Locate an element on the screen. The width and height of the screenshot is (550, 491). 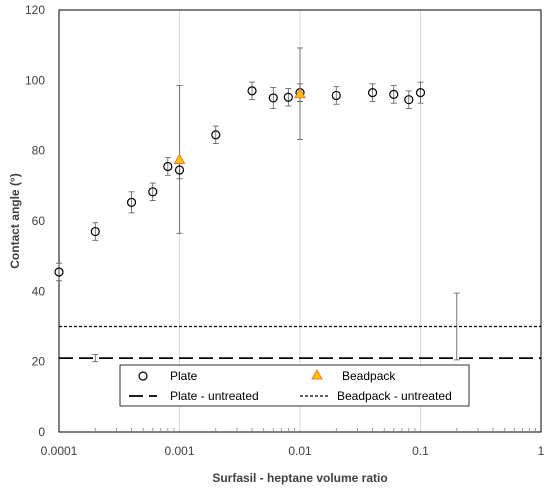
y-tick-label-6: 120 is located at coordinates (35, 10).